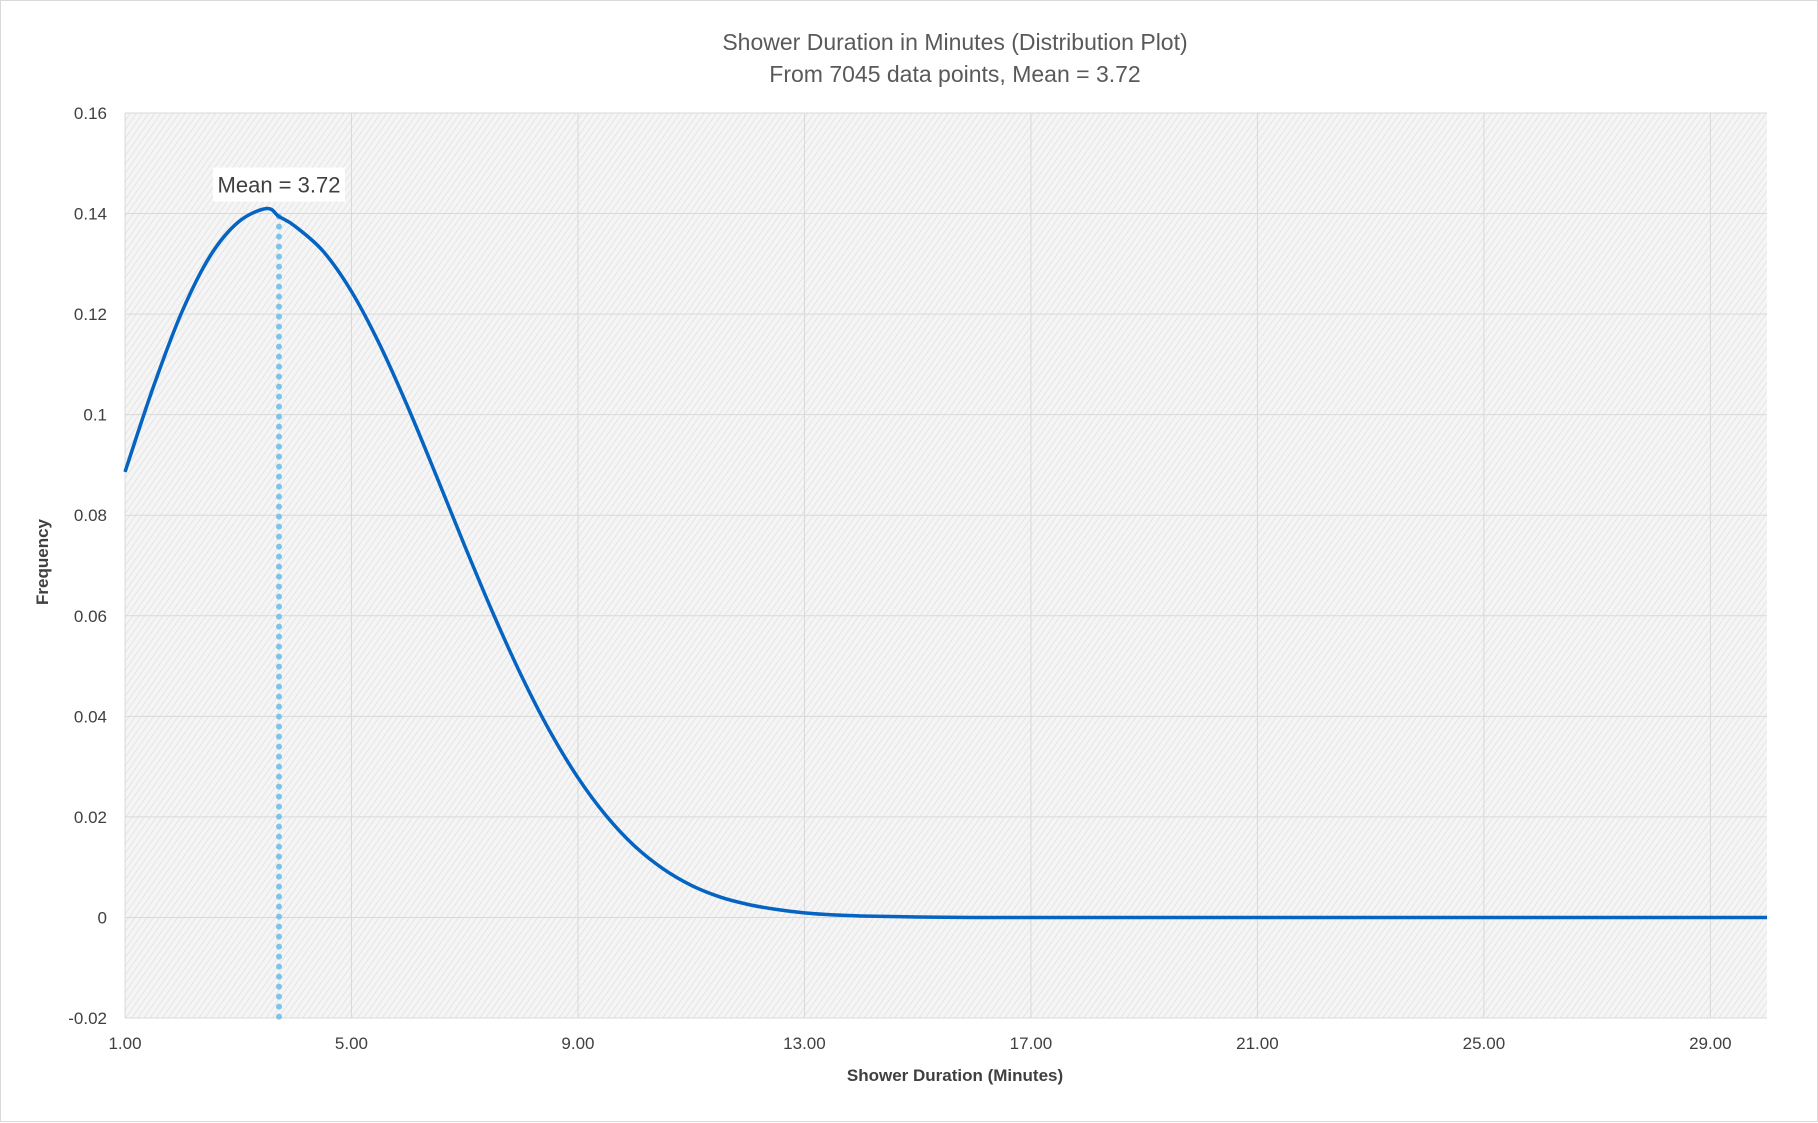 This screenshot has width=1818, height=1123. What do you see at coordinates (90, 616) in the screenshot?
I see `y-tick-label: 0.06` at bounding box center [90, 616].